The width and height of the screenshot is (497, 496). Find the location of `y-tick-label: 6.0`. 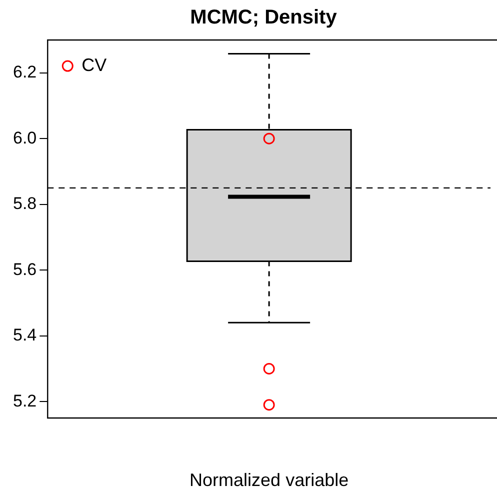

y-tick-label: 6.0 is located at coordinates (24, 138).